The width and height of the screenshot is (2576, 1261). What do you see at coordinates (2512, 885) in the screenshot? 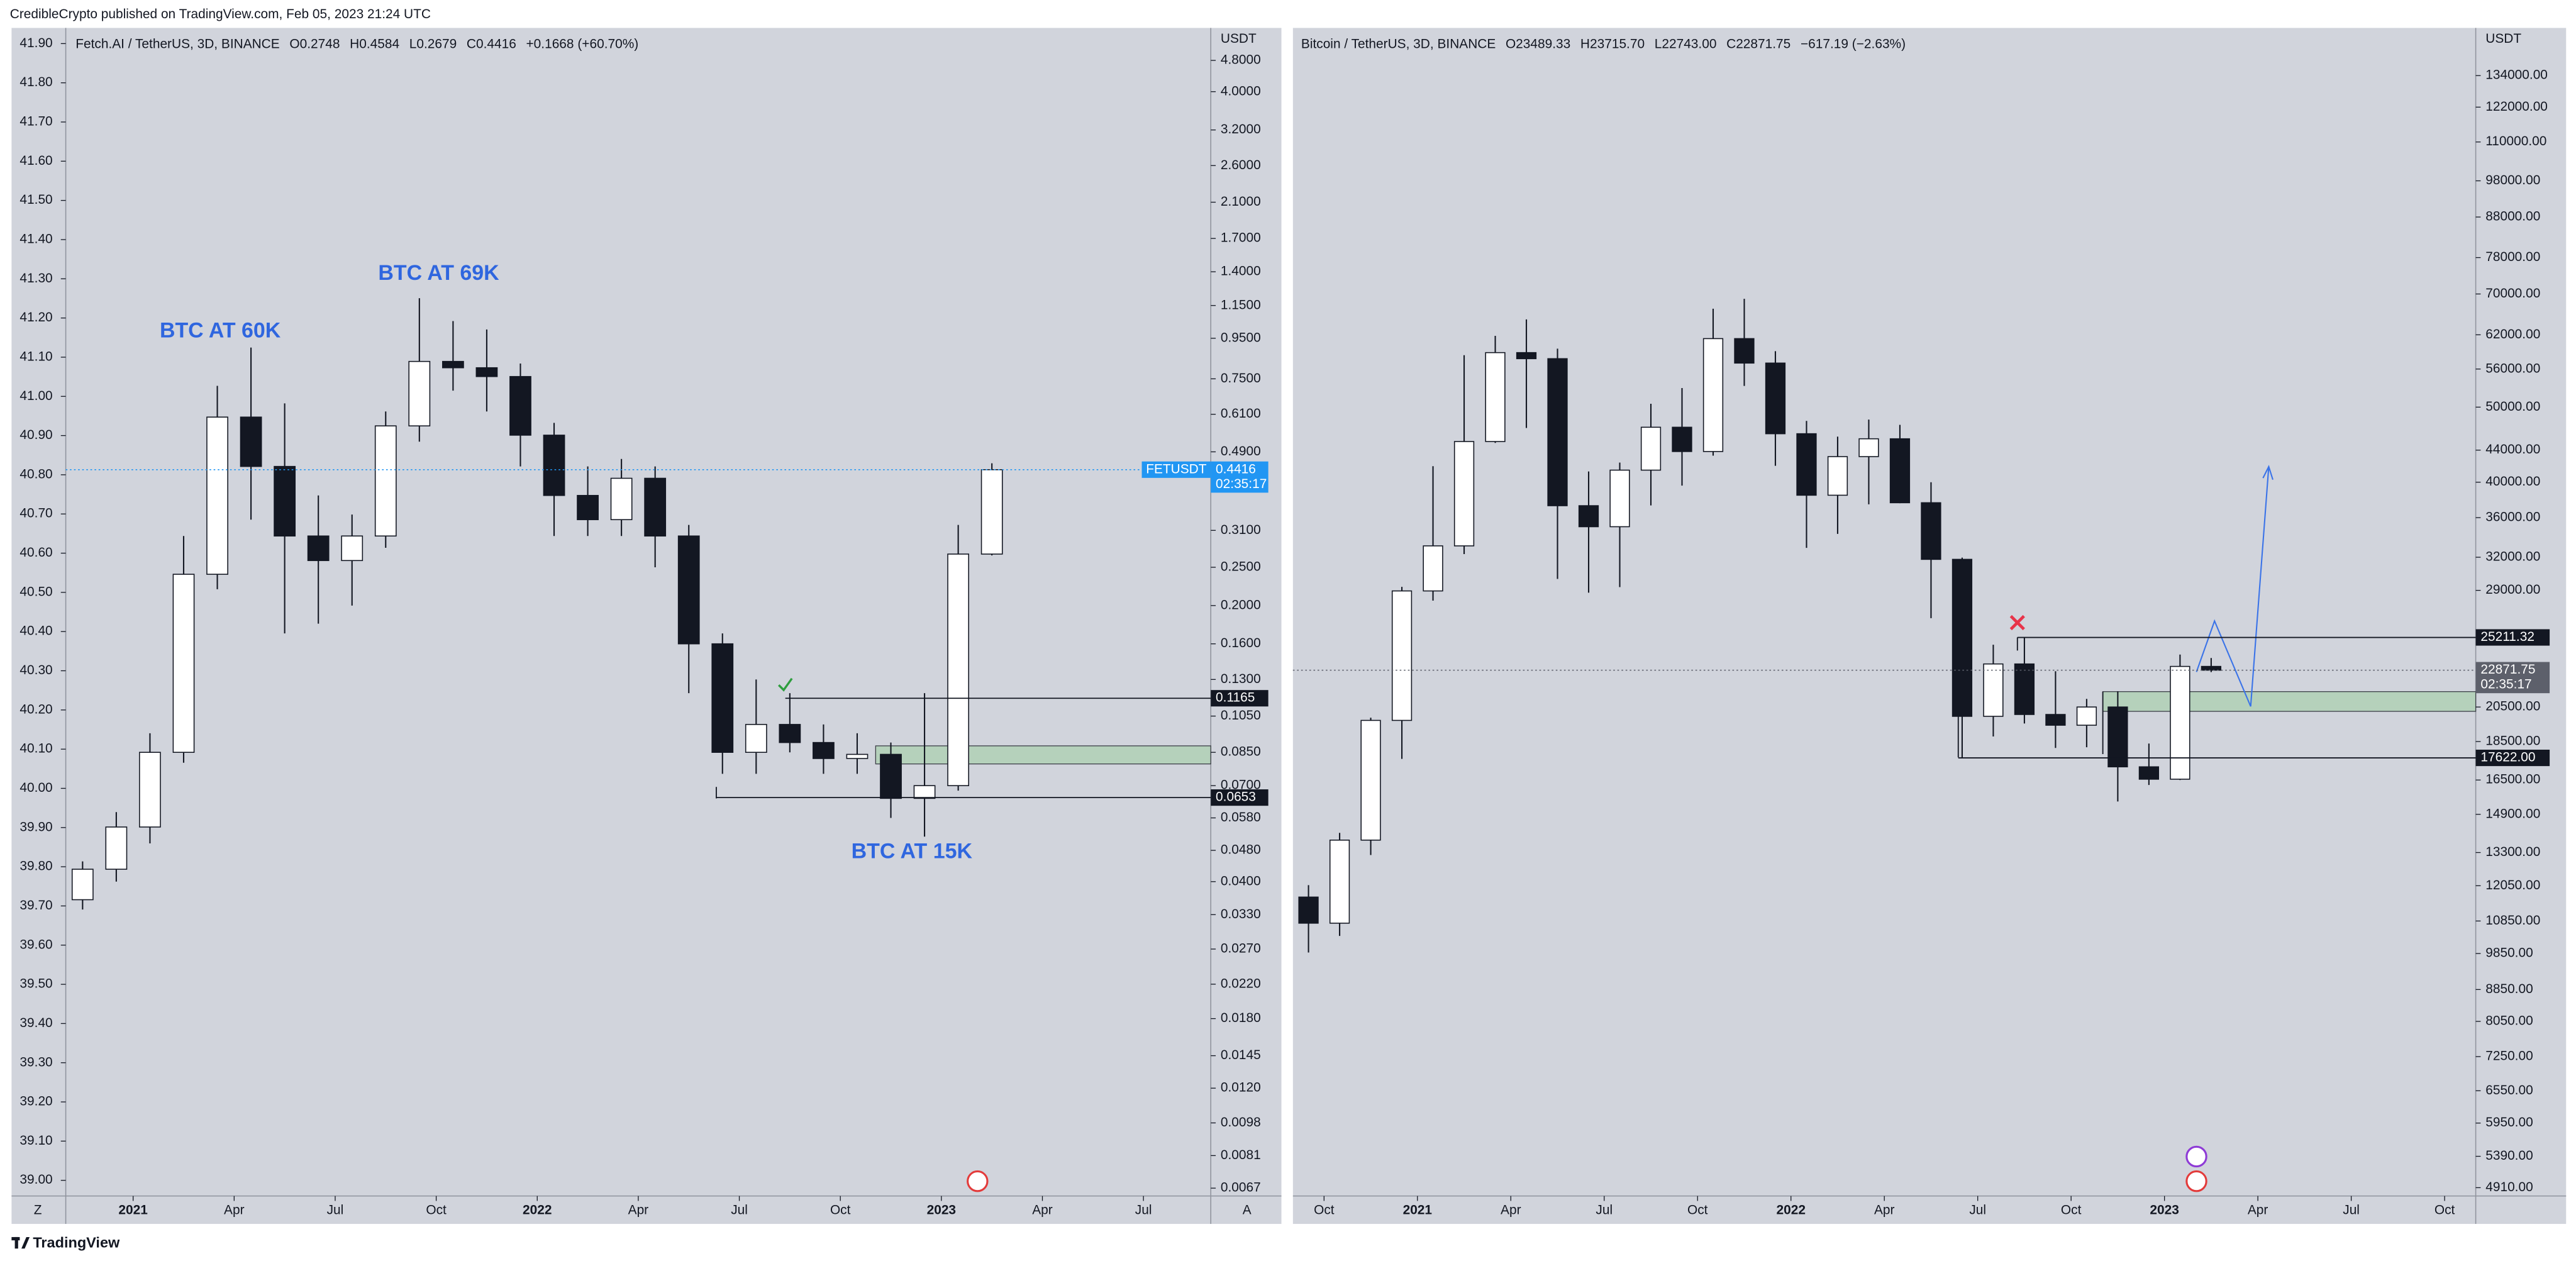
I see `y-tick-label: 12050.00` at bounding box center [2512, 885].